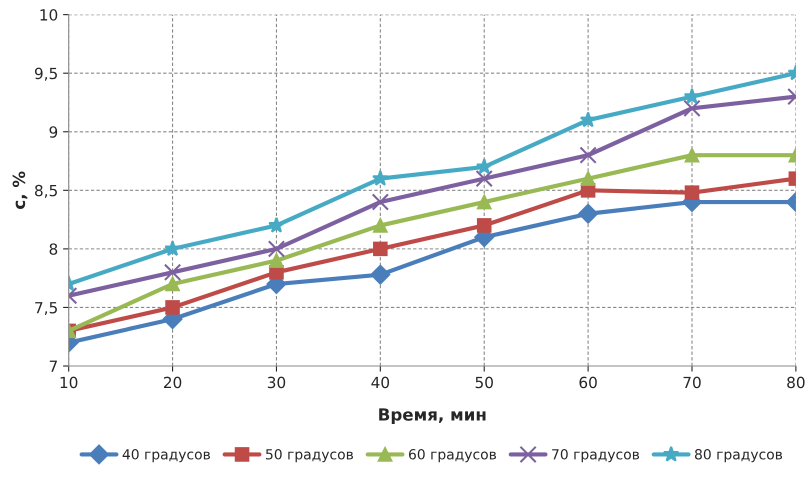 The image size is (808, 488). I want to click on x-tick-label: 70, so click(692, 382).